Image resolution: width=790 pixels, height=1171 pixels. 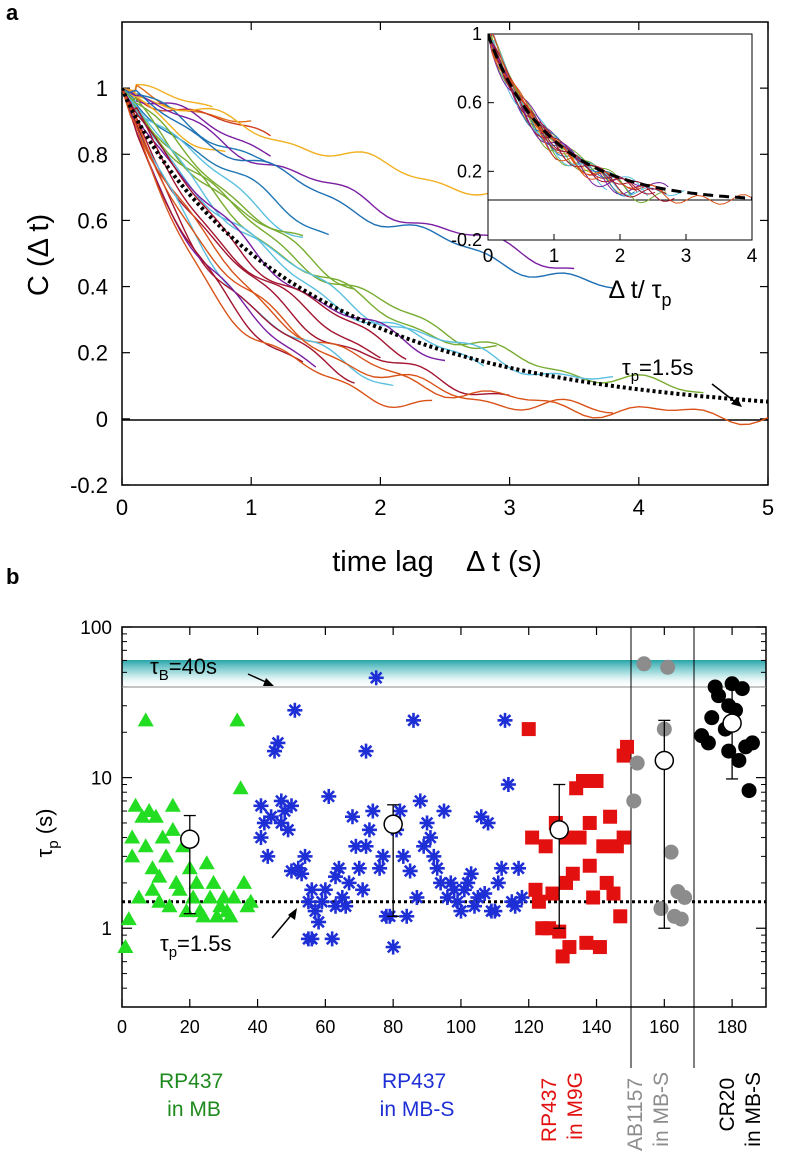 I want to click on y-tick-label: 1, so click(x=106, y=929).